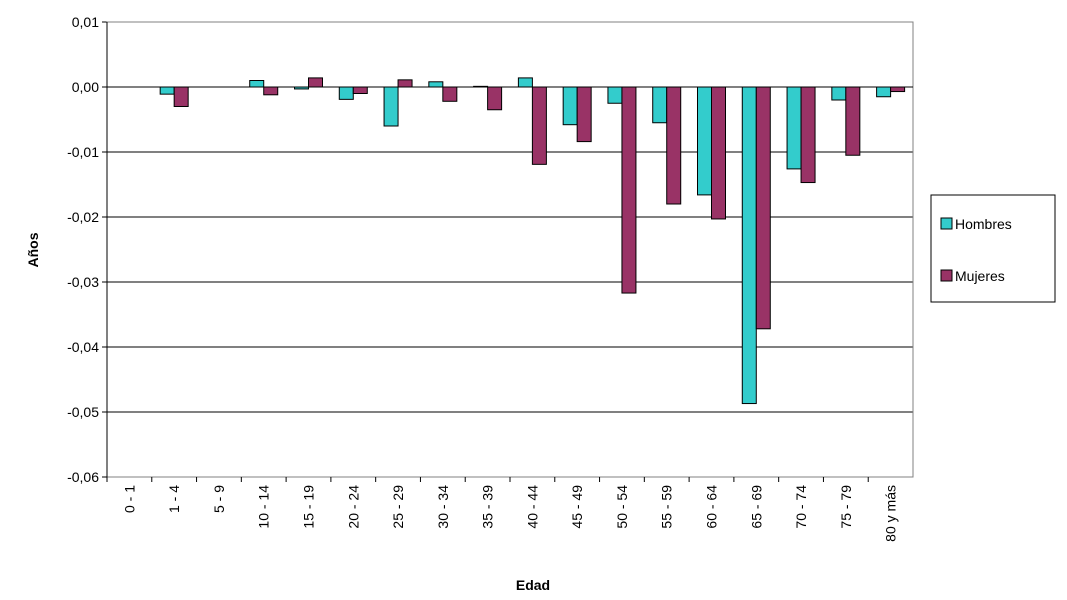 The height and width of the screenshot is (600, 1067). Describe the element at coordinates (264, 507) in the screenshot. I see `x-tick-label: 10 - 14` at that location.